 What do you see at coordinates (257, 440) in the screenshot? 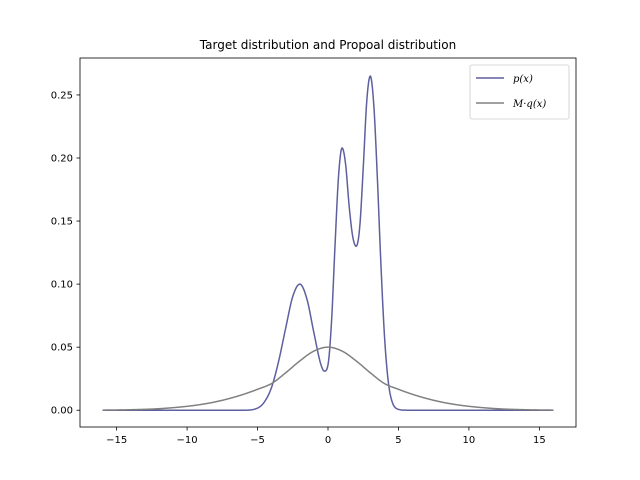
I see `x-tick-label: −5` at bounding box center [257, 440].